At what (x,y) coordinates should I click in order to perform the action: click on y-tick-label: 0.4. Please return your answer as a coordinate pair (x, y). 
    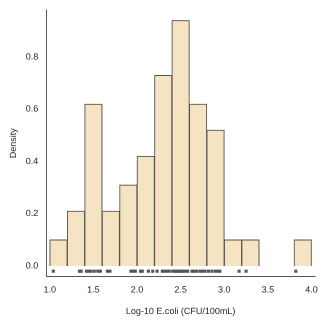
    Looking at the image, I should click on (32, 161).